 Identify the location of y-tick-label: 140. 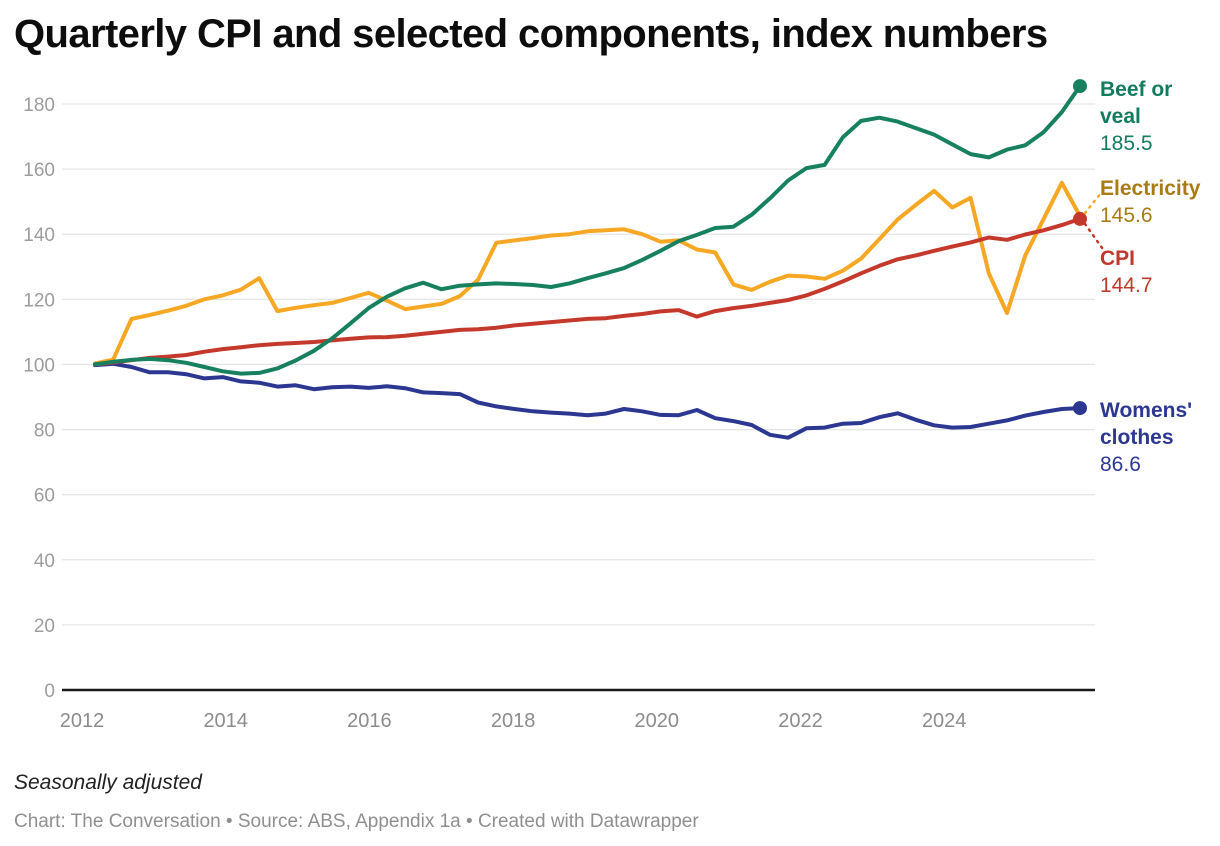
(39, 235).